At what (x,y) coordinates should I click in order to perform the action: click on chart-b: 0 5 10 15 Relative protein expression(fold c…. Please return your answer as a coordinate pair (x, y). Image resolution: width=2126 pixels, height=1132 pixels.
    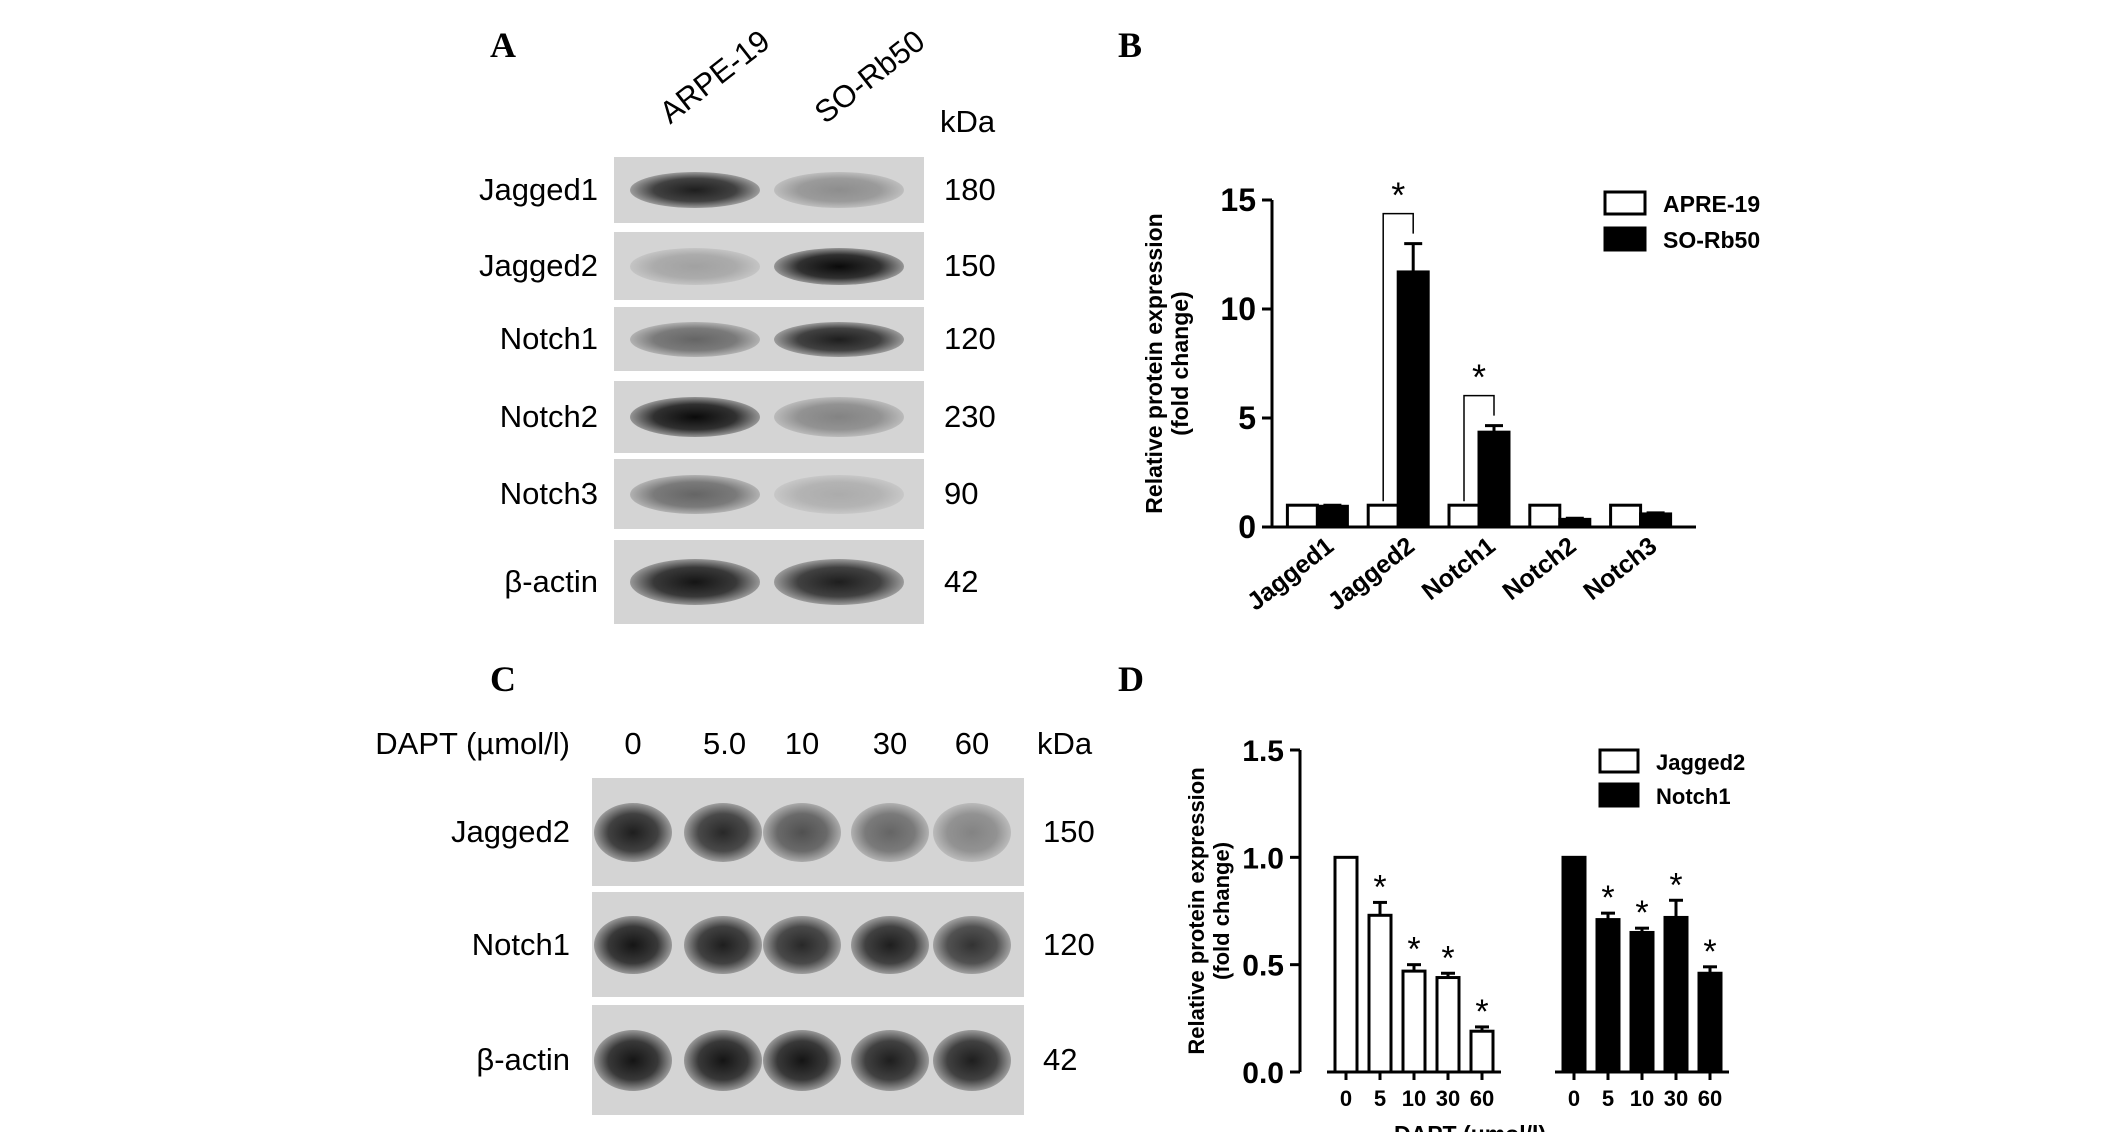
    Looking at the image, I should click on (1450, 396).